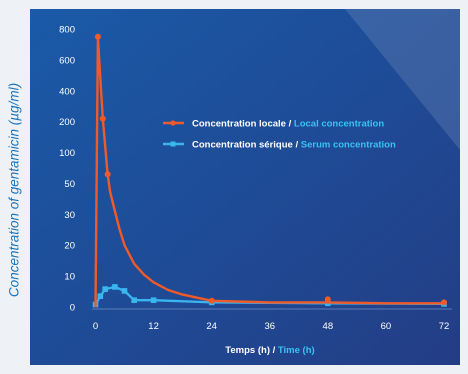 The height and width of the screenshot is (374, 468). Describe the element at coordinates (67, 153) in the screenshot. I see `y-tick-label: 100` at that location.